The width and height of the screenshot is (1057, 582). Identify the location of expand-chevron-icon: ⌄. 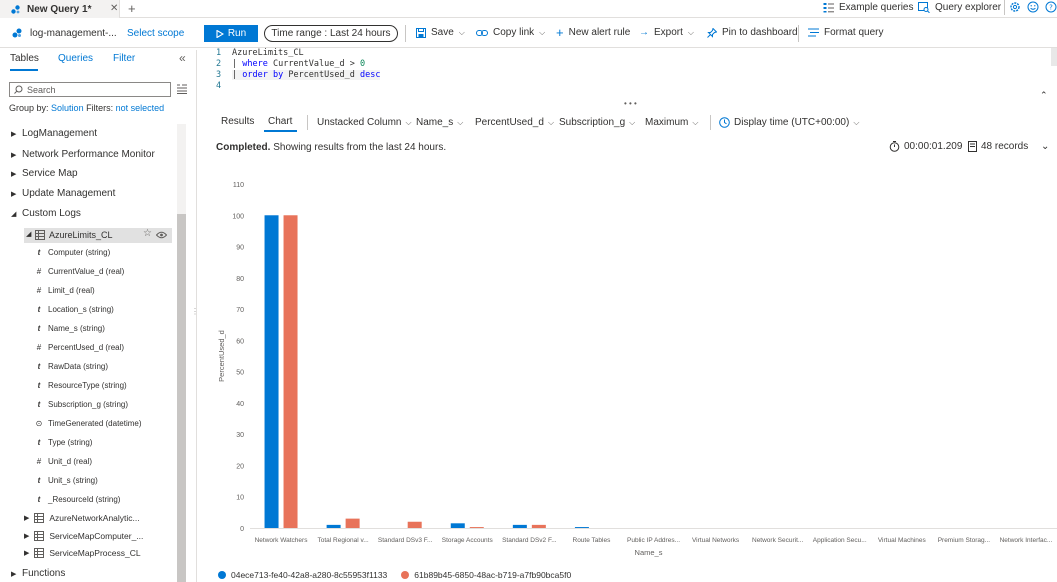
(1045, 146).